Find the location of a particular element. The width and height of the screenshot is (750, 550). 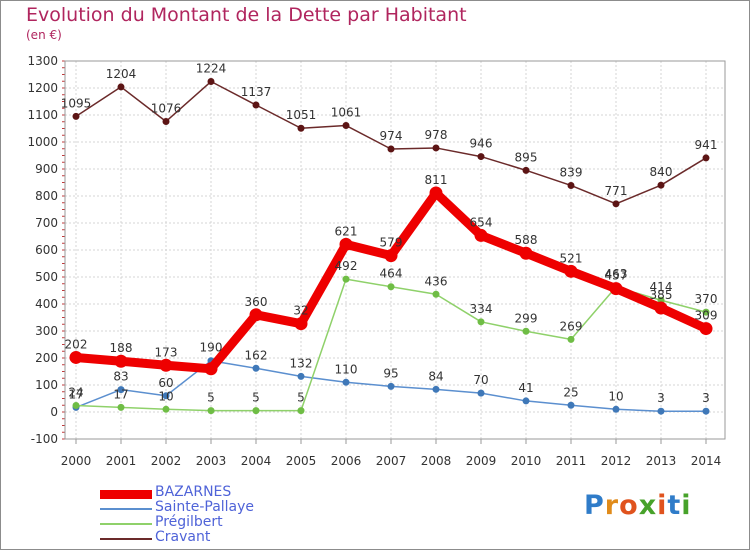

data-label: 1061 is located at coordinates (346, 113).